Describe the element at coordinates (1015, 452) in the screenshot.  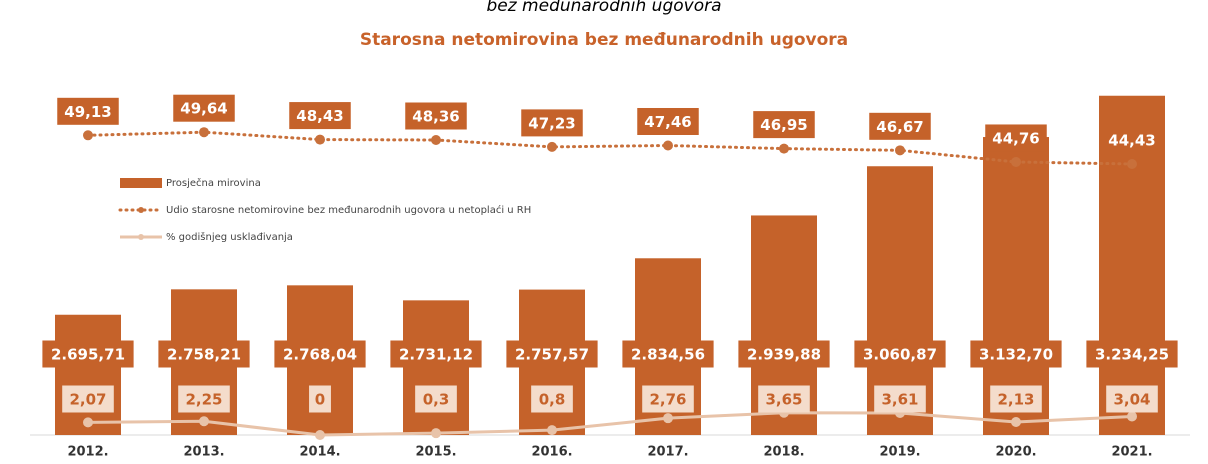
I see `x-tick-label: 2020.` at that location.